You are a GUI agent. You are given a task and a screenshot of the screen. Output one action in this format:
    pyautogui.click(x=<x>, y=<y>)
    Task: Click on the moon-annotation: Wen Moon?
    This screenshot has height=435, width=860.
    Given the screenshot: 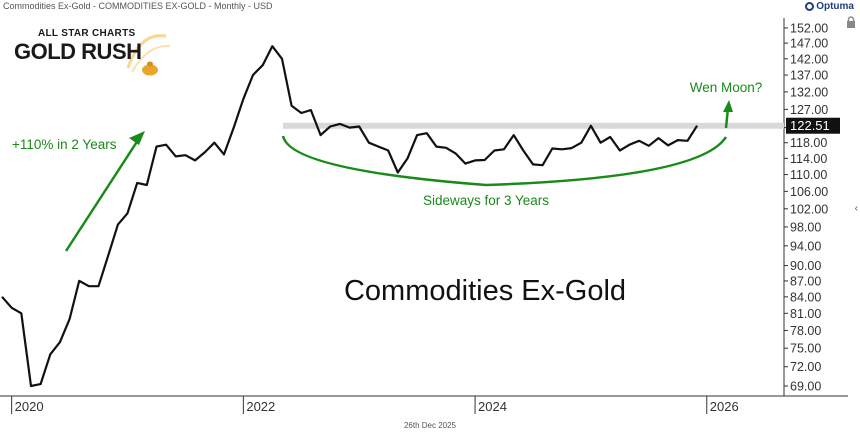 What is the action you would take?
    pyautogui.click(x=726, y=87)
    